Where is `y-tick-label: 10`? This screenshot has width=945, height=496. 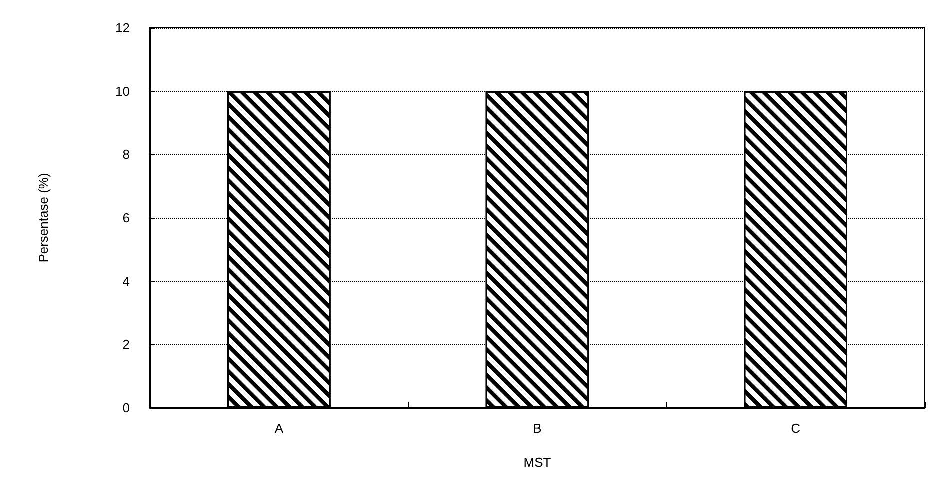 y-tick-label: 10 is located at coordinates (123, 91).